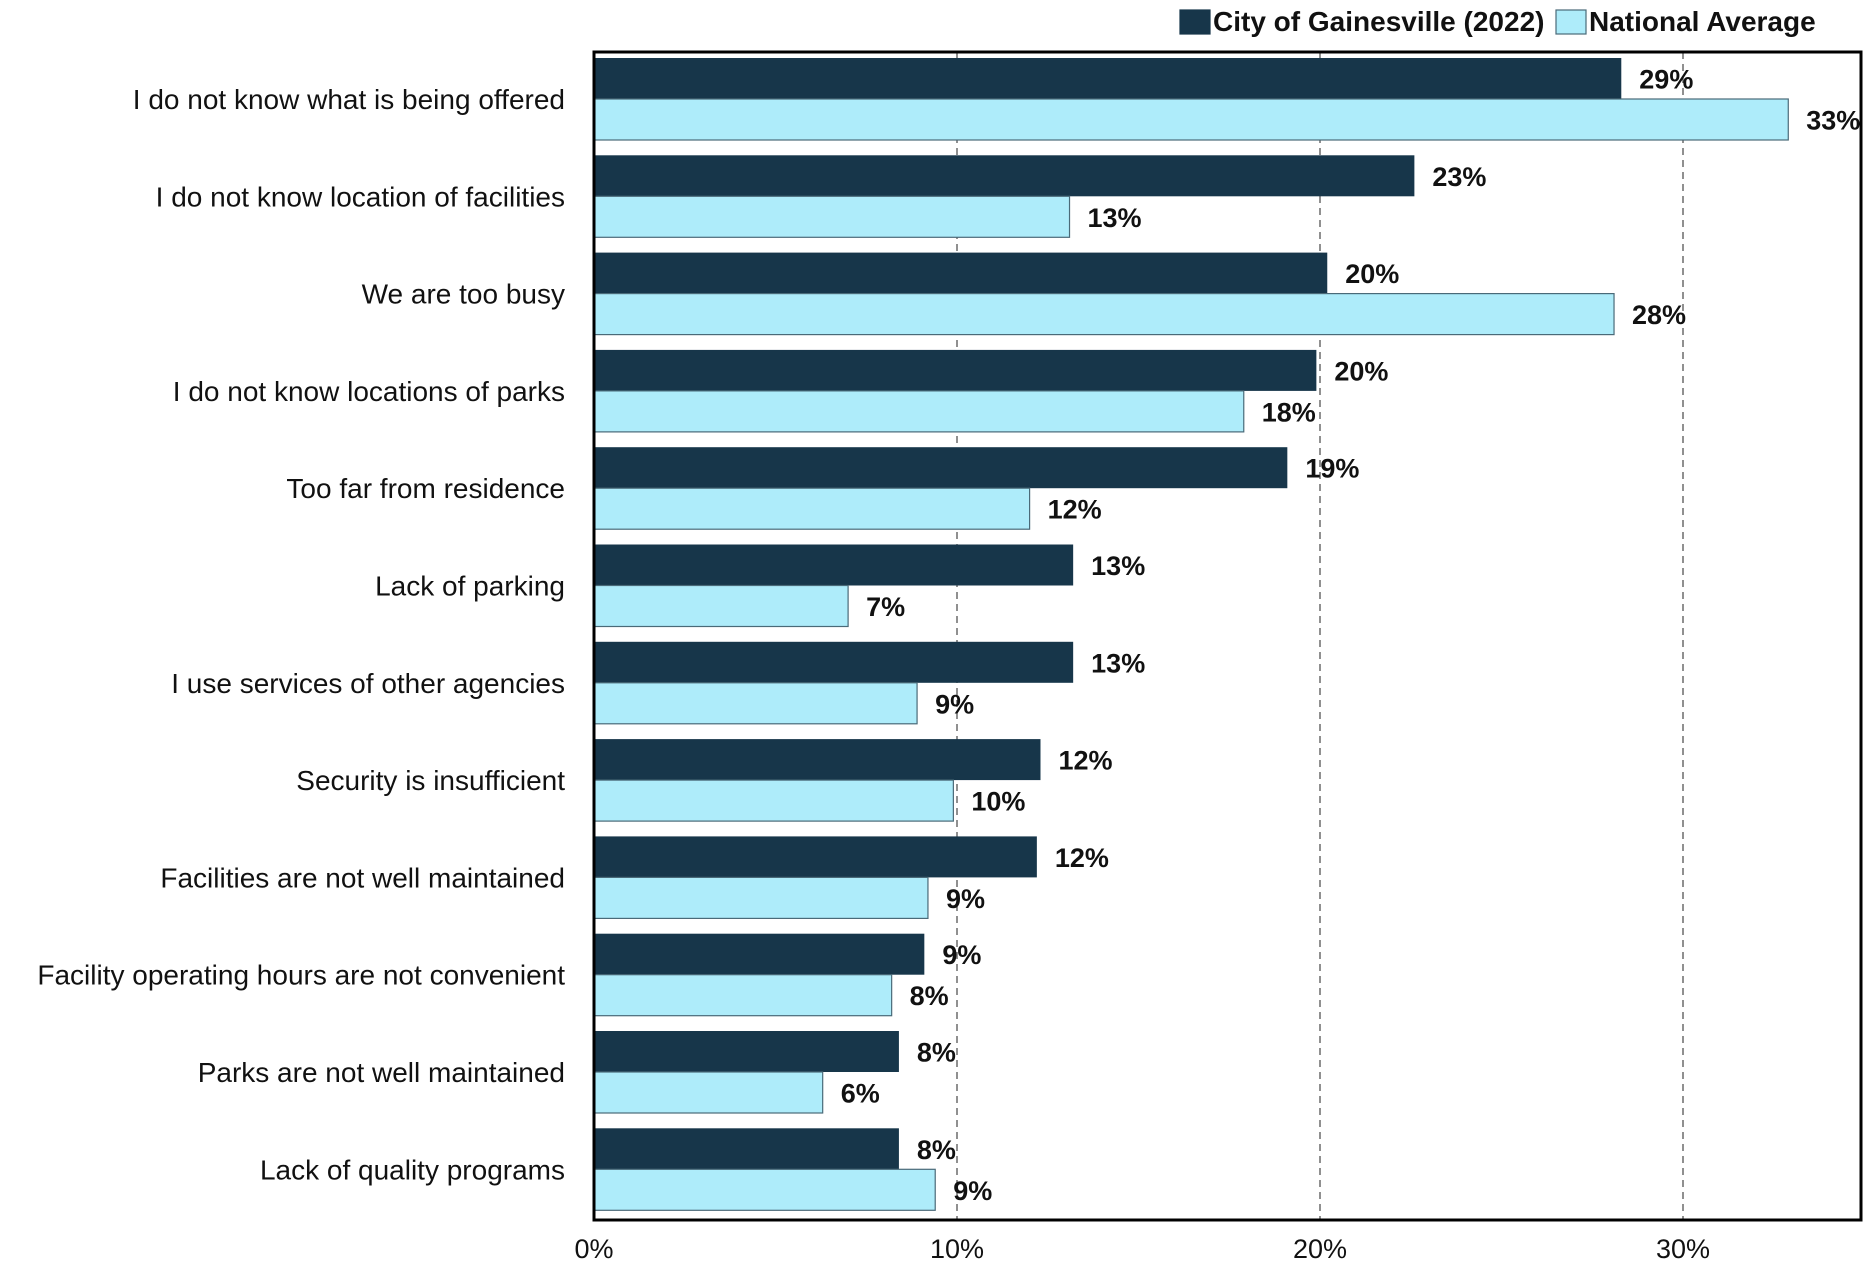 The width and height of the screenshot is (1870, 1265). I want to click on x-axis-tick-labels: 0% 10% 20% 30%, so click(1142, 1249).